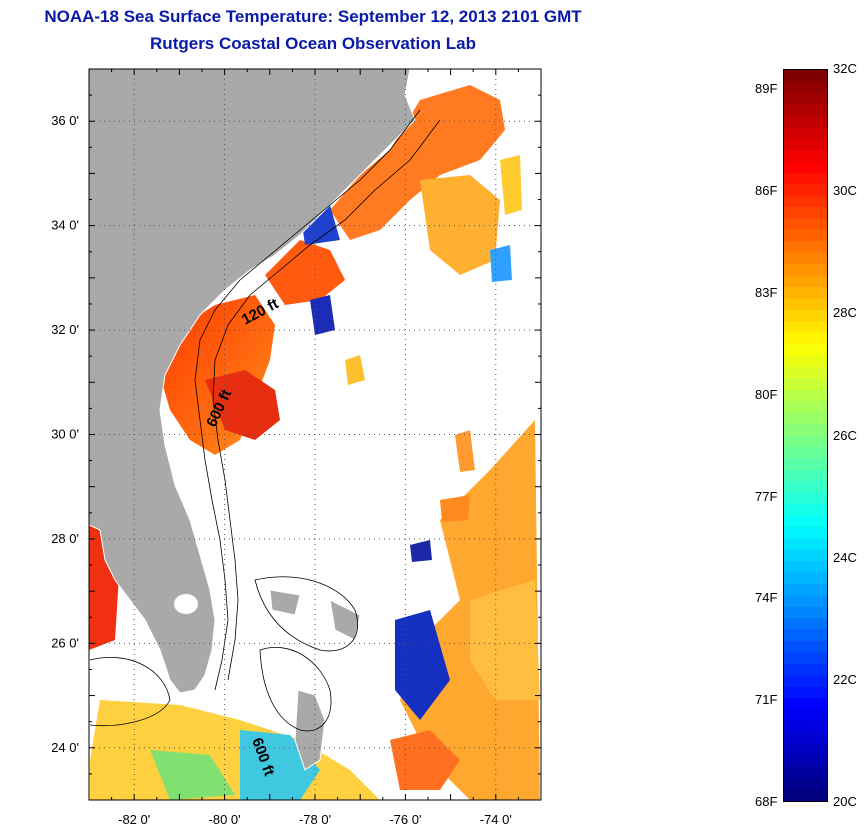 The height and width of the screenshot is (832, 865). I want to click on lat-tick-label: 24 0', so click(65, 747).